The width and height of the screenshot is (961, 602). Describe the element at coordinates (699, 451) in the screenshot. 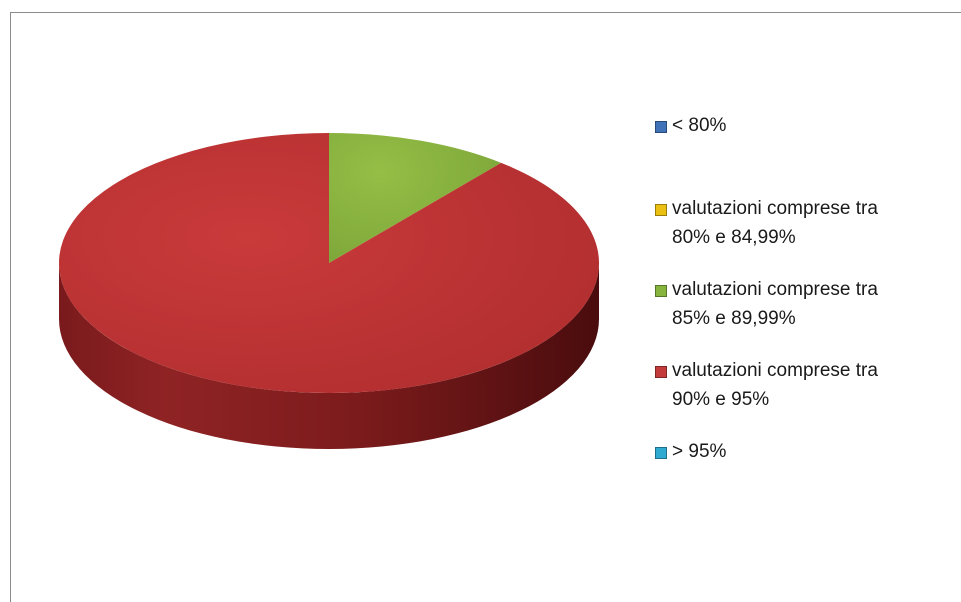

I see `legend-label-4: > 95%` at that location.